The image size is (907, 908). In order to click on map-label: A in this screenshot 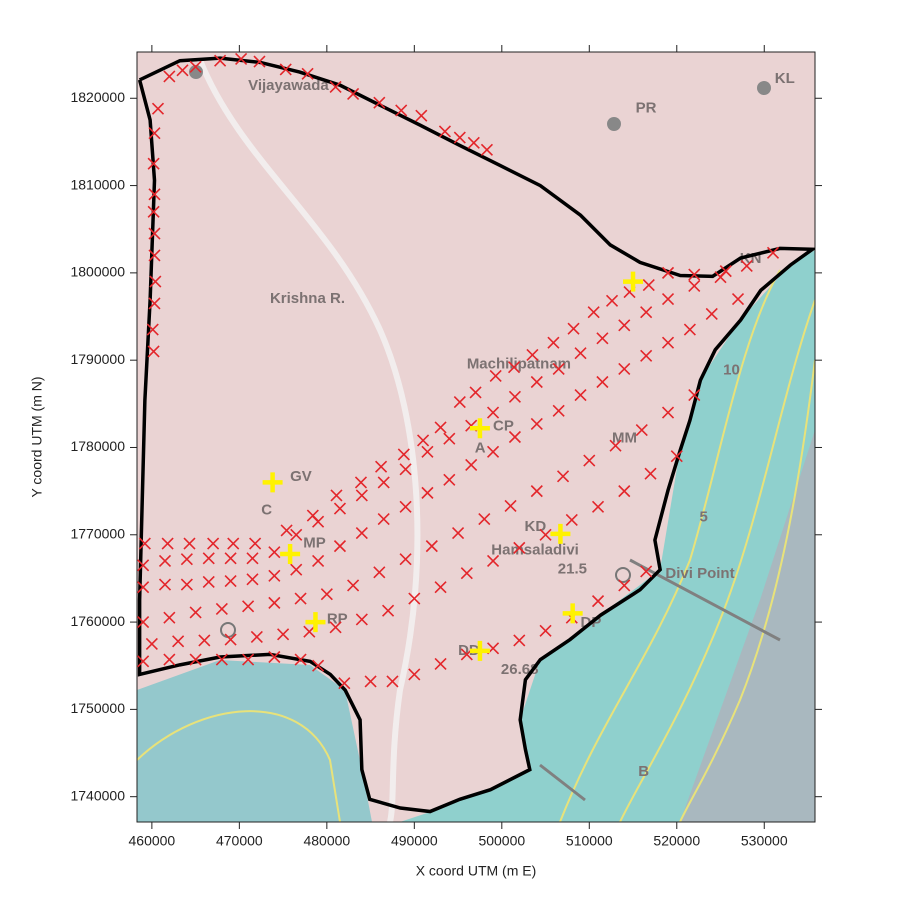, I will do `click(480, 447)`.